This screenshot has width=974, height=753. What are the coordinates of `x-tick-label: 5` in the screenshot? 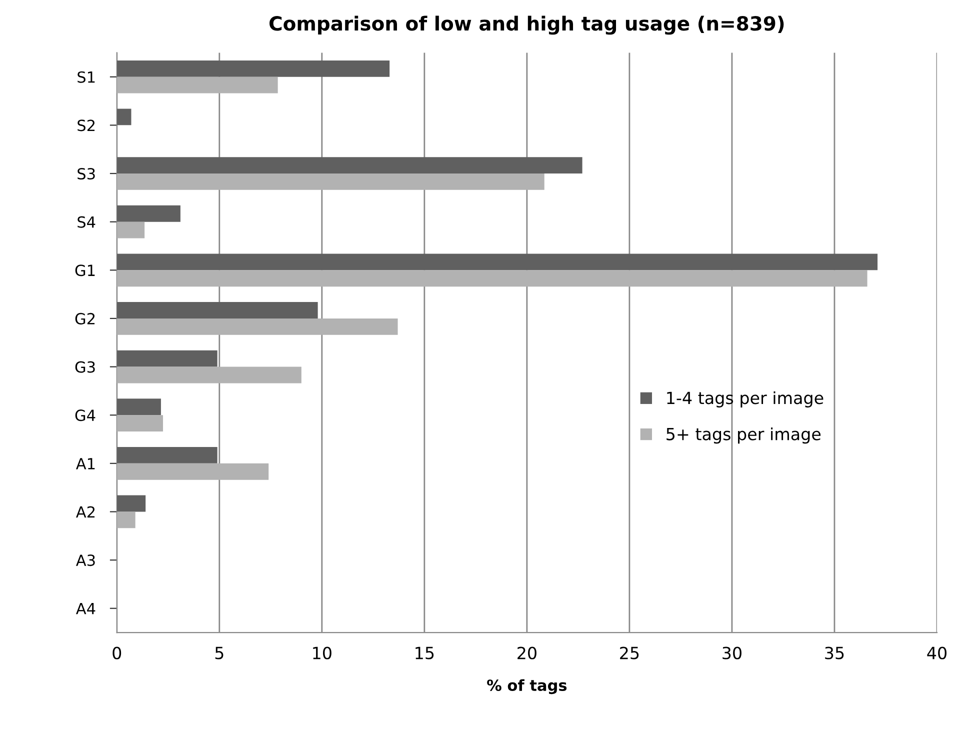 It's located at (219, 653).